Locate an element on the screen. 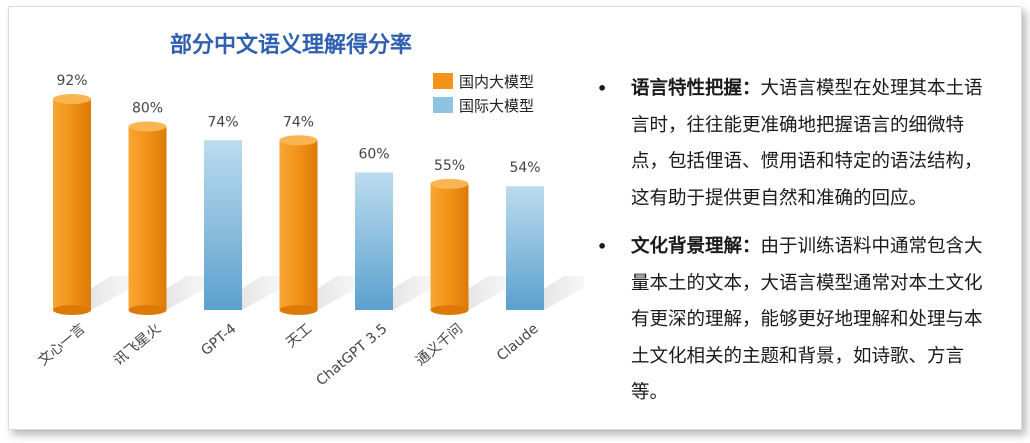  legend-swatch-international is located at coordinates (443, 105).